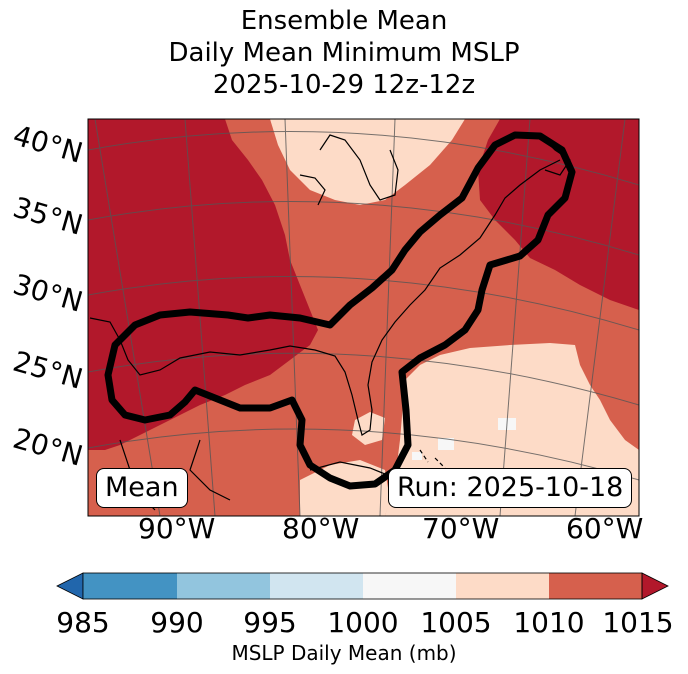 Image resolution: width=688 pixels, height=674 pixels. Describe the element at coordinates (270, 622) in the screenshot. I see `colorbar-tick-995: 995` at that location.